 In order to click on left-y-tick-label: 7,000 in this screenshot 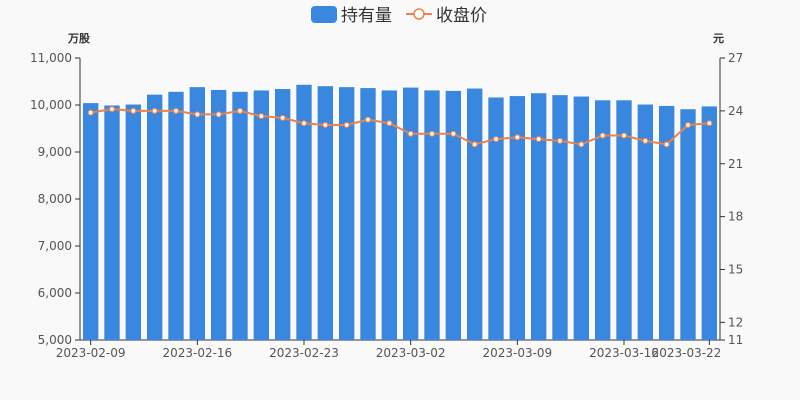, I will do `click(55, 246)`.